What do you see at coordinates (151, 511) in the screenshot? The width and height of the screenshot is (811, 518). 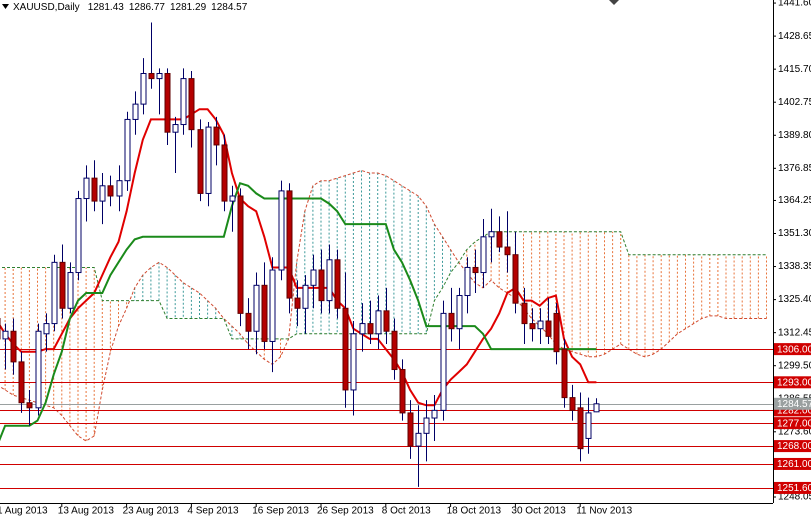 I see `x-tick-label: 23 Aug 2013` at bounding box center [151, 511].